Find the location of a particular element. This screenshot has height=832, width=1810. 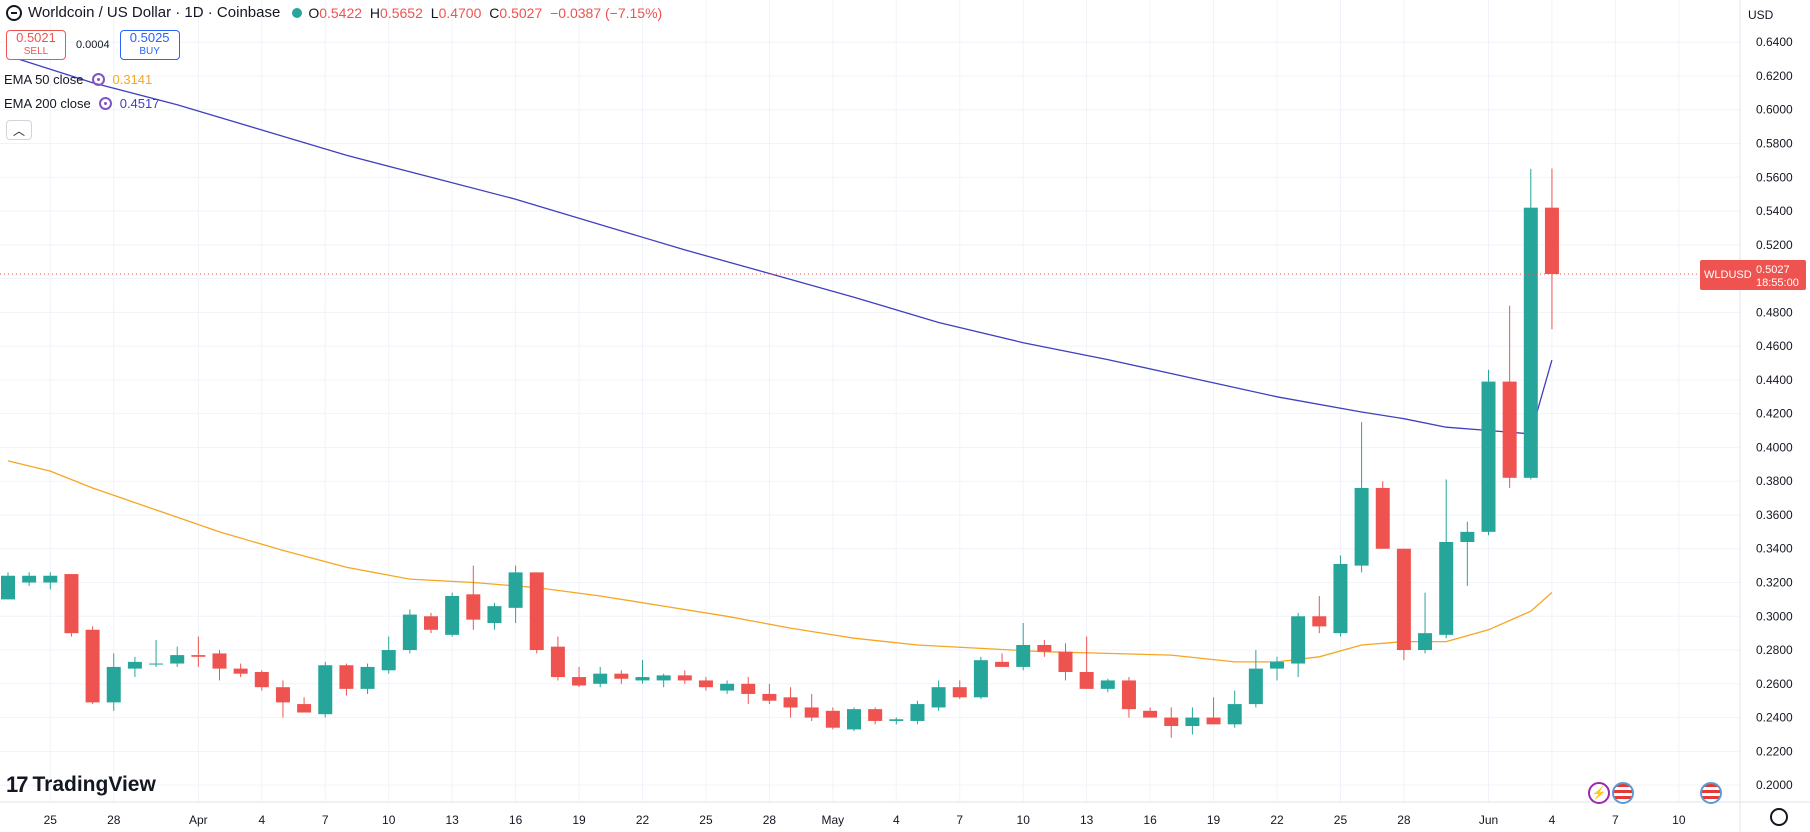

indicator-ema200: EMA 200 close 0.4517 is located at coordinates (81, 103).